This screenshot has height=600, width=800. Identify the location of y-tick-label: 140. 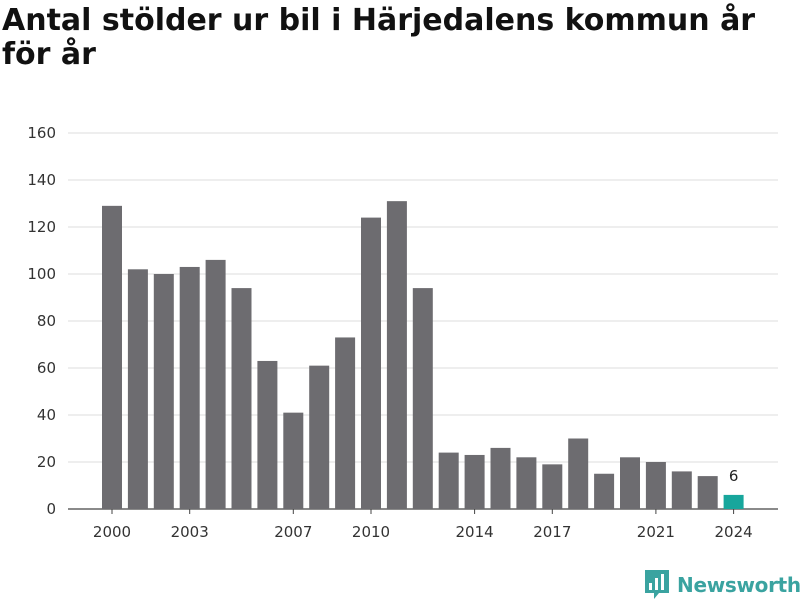
(41, 180).